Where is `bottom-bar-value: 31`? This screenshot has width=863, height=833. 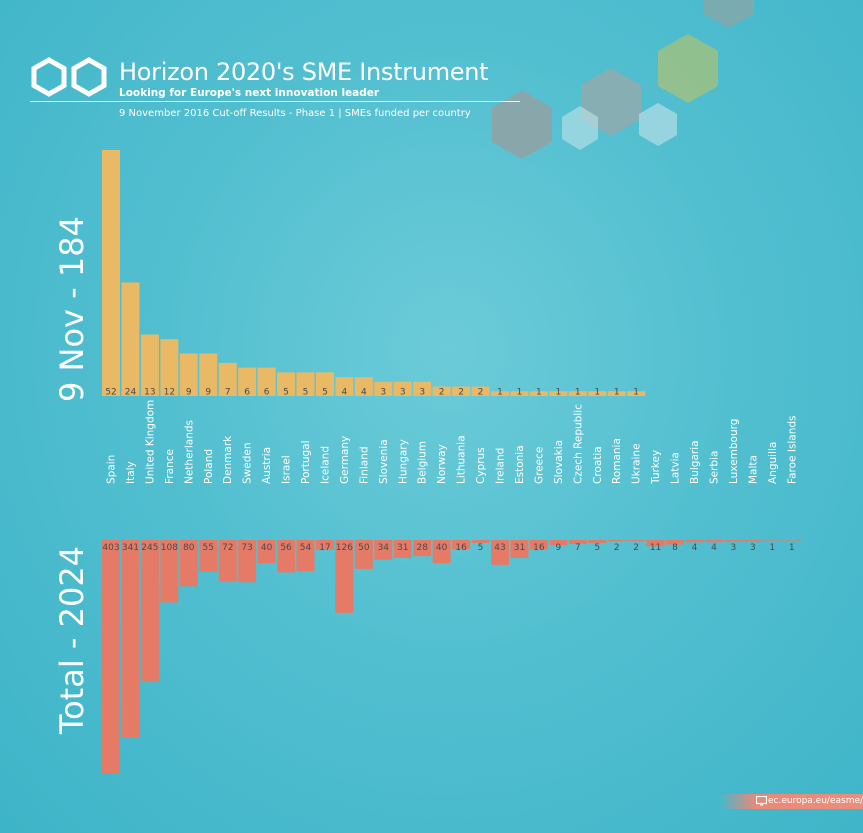
bottom-bar-value: 31 is located at coordinates (402, 548).